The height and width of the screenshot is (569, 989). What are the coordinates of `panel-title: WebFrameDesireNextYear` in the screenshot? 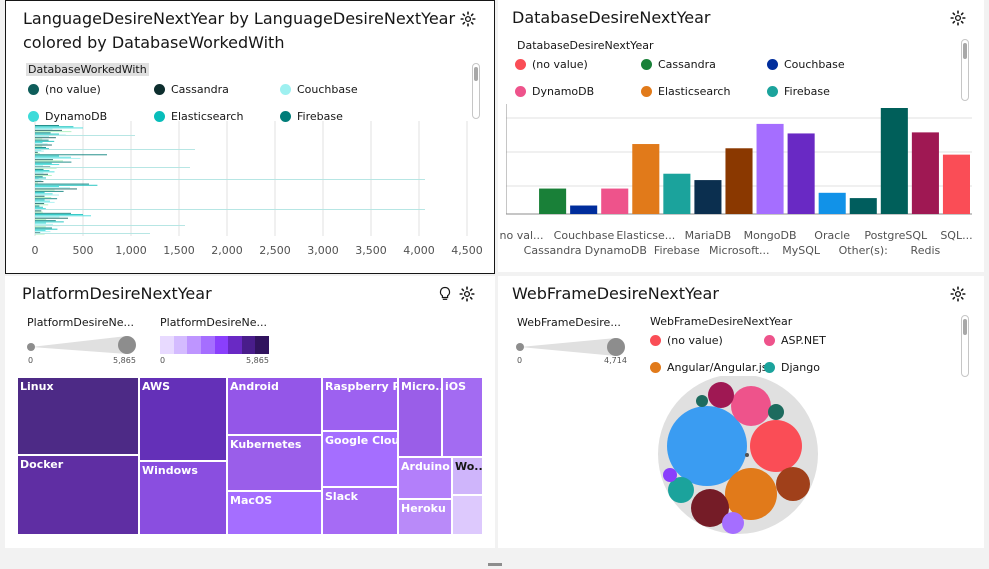 It's located at (615, 293).